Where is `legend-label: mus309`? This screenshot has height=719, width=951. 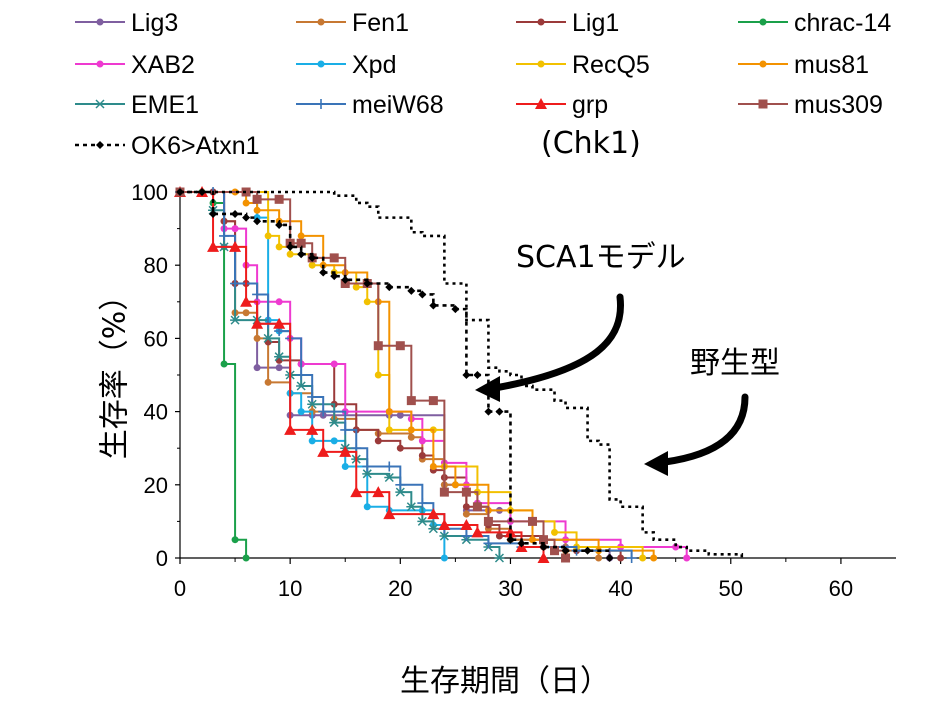
legend-label: mus309 is located at coordinates (838, 105).